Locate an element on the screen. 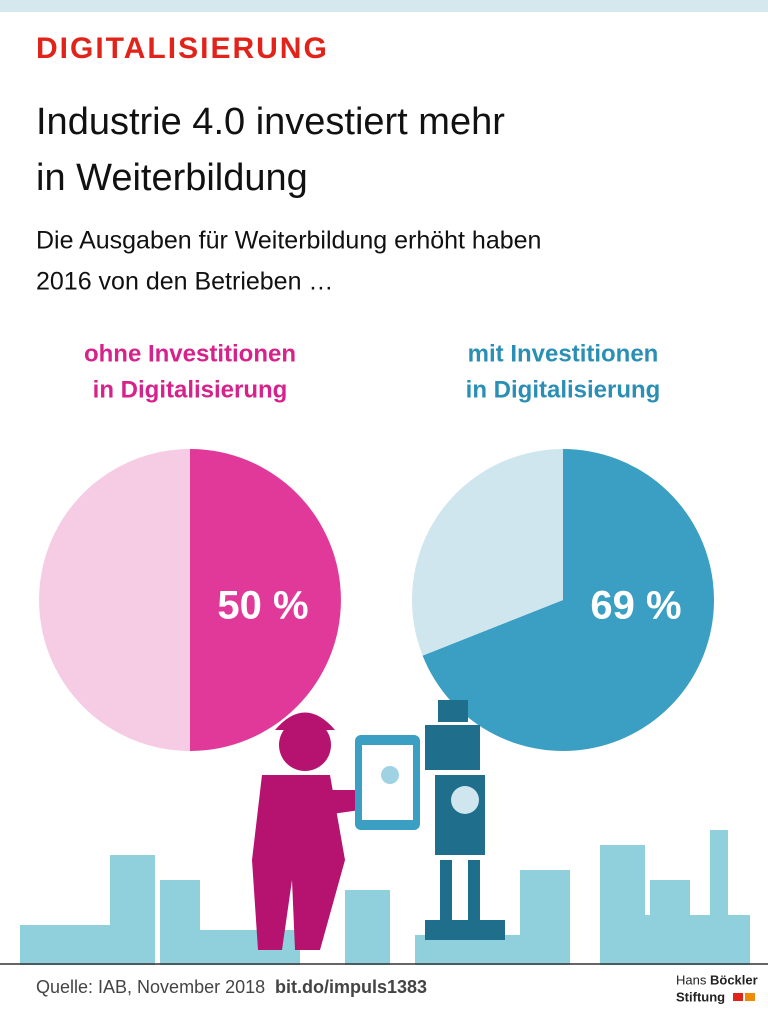  robot is located at coordinates (465, 820).